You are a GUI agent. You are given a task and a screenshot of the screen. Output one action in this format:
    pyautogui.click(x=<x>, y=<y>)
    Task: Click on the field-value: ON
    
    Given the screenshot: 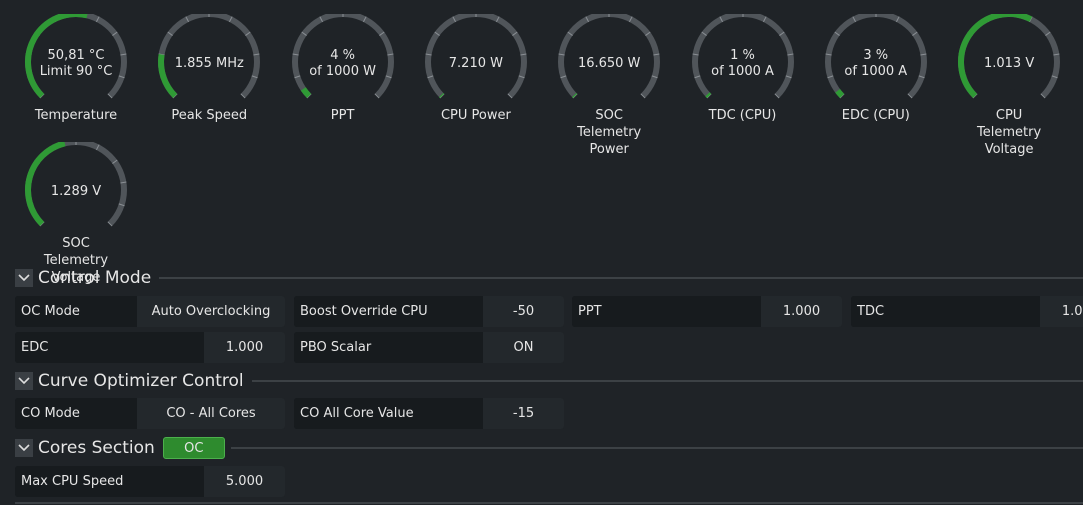 What is the action you would take?
    pyautogui.click(x=523, y=347)
    